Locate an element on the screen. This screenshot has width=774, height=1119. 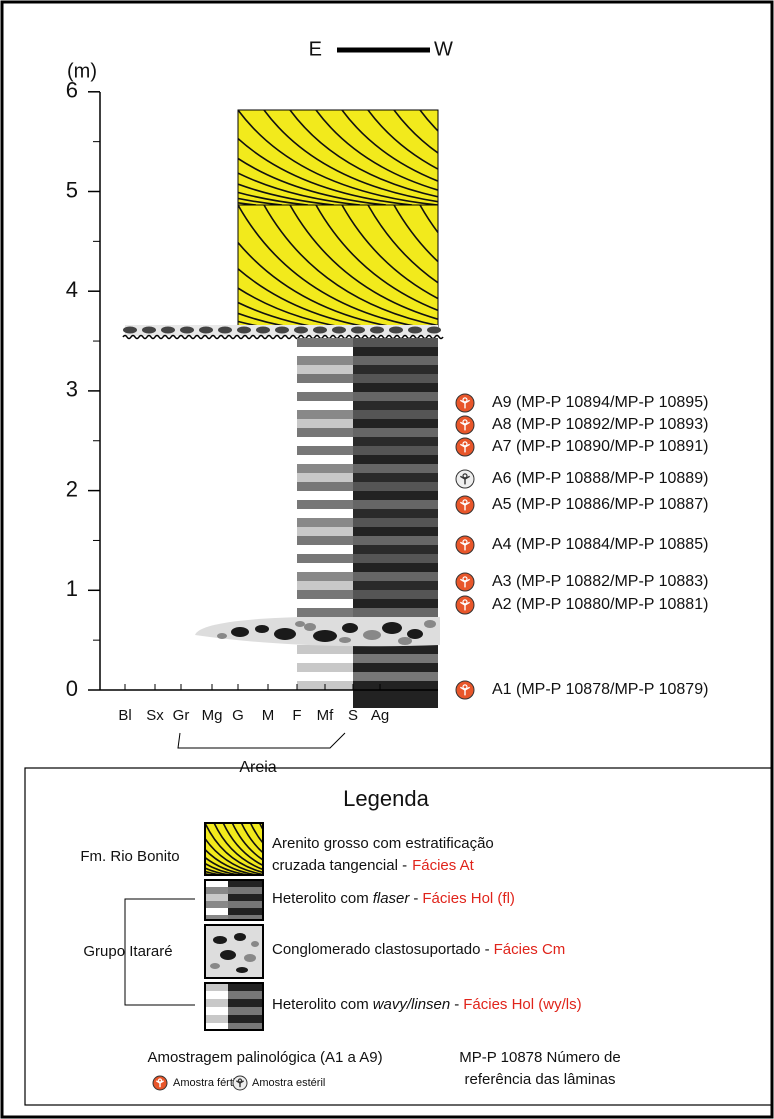
legend-text-part: Conglomerado clastosuportado - is located at coordinates (381, 949).